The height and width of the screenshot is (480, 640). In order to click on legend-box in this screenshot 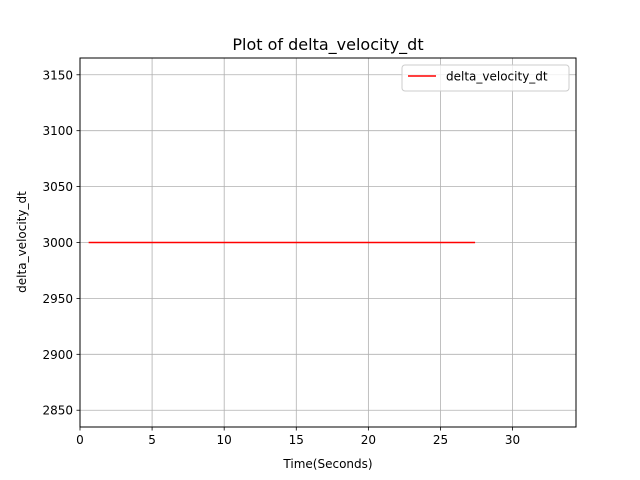, I will do `click(485, 78)`.